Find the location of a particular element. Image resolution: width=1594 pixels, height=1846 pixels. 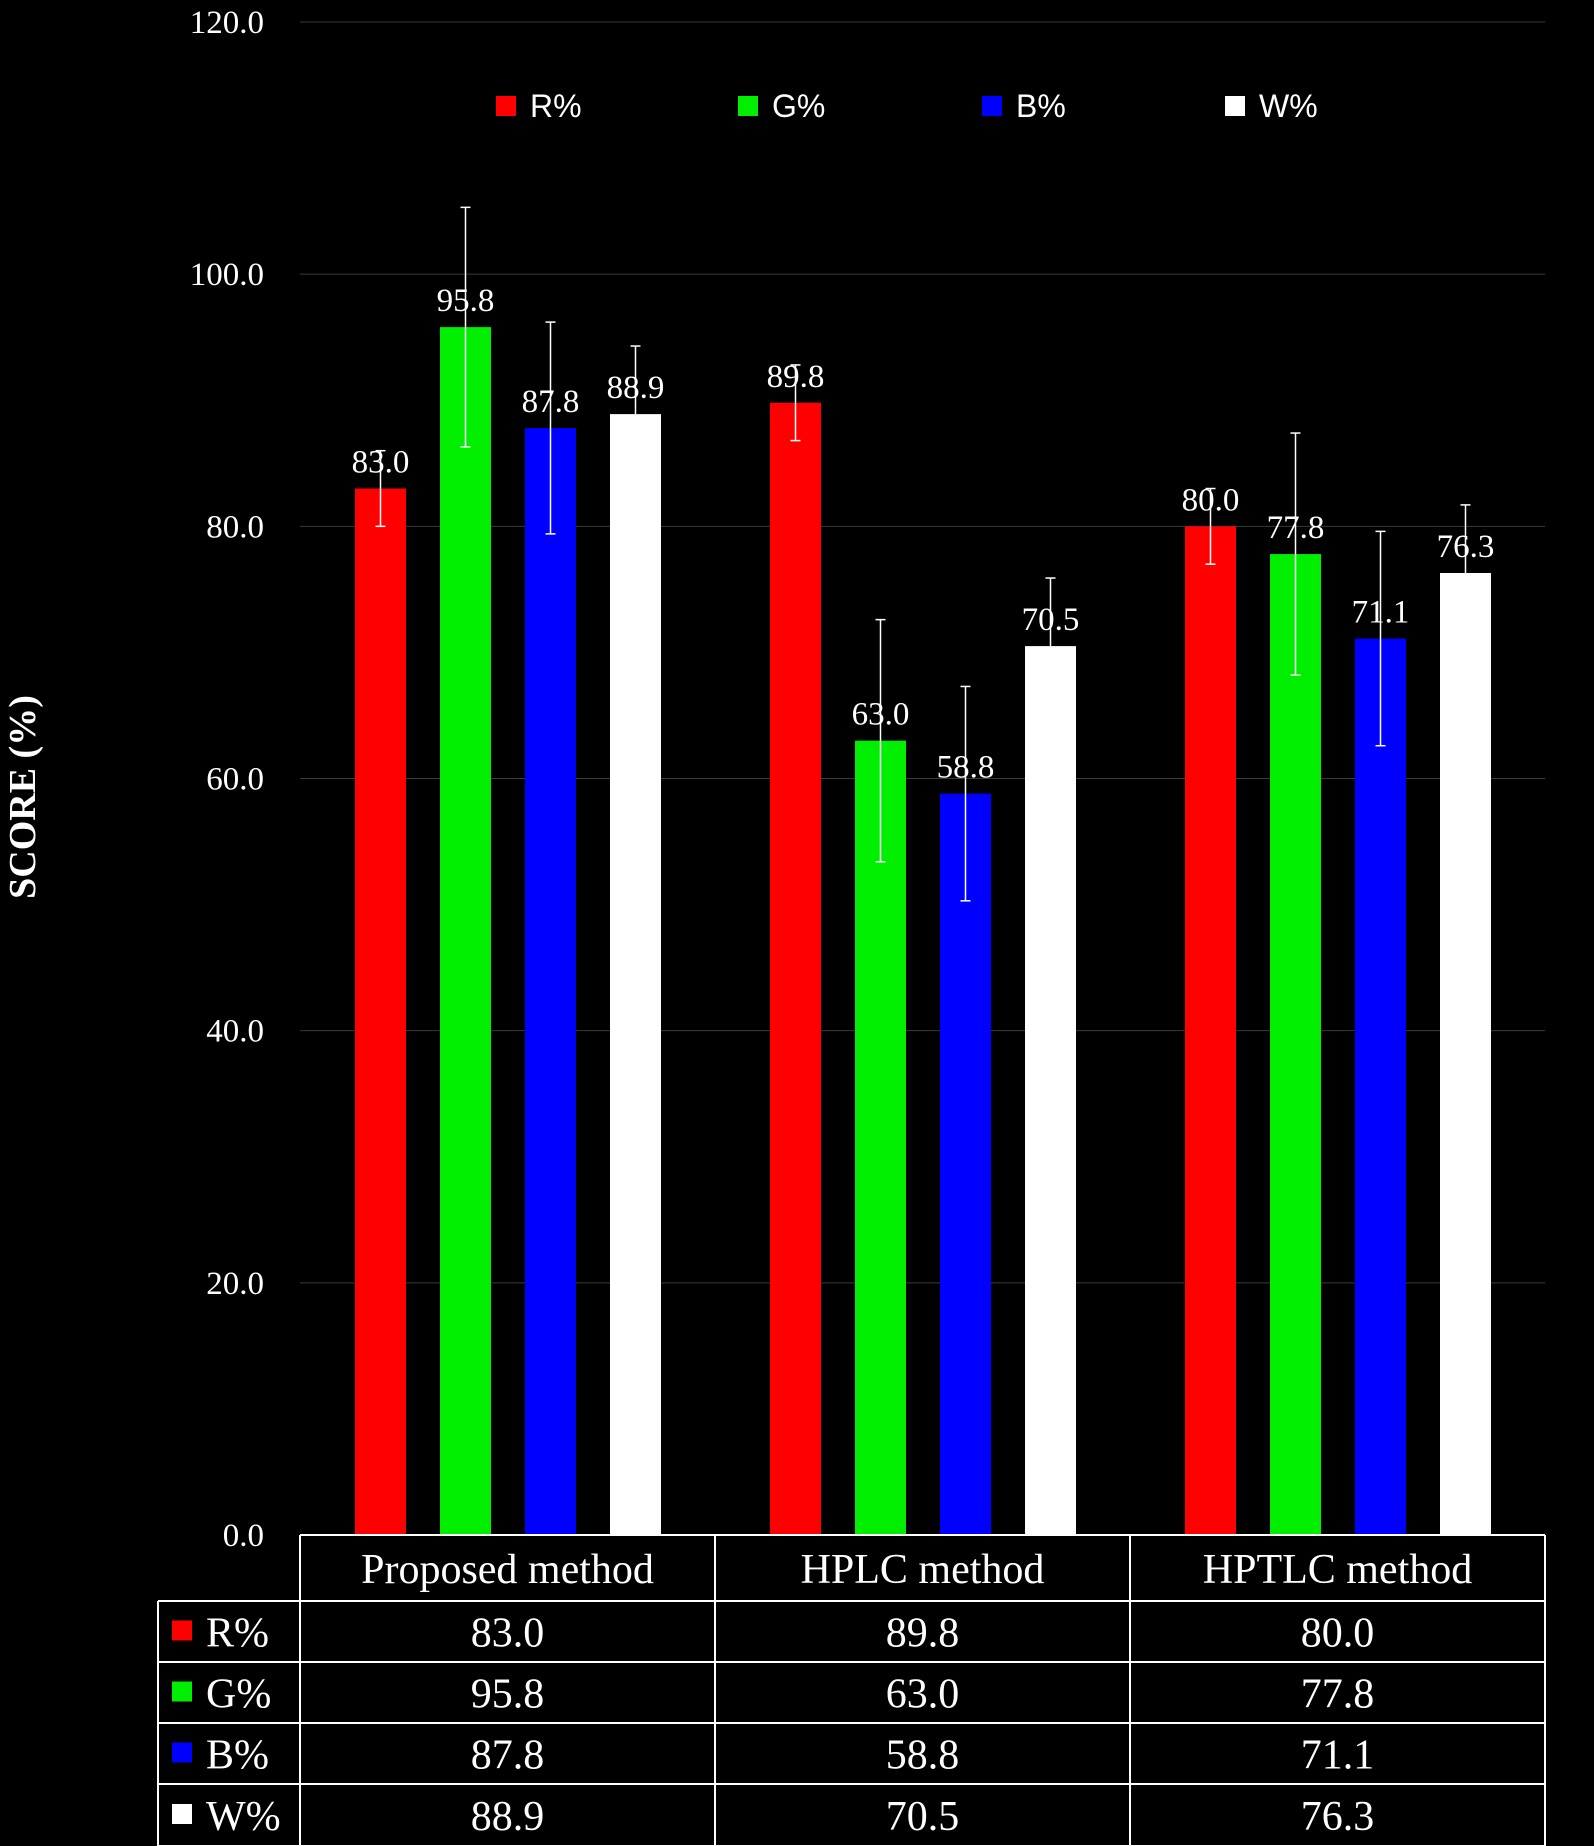

data-label: 77.8 is located at coordinates (1296, 528).